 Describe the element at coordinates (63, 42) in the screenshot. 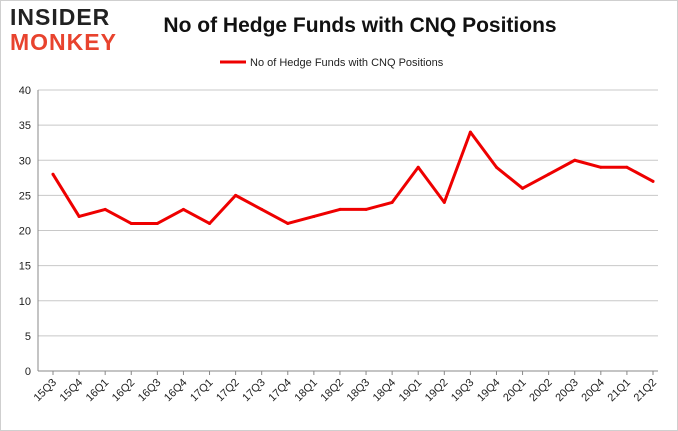

I see `logo-line-2: MONKEY` at that location.